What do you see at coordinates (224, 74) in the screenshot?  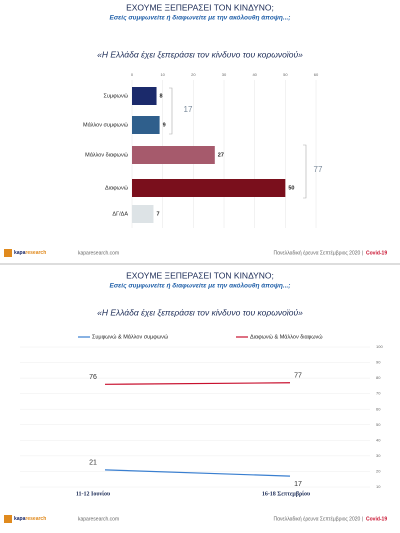 I see `x-tick-label: 30` at bounding box center [224, 74].